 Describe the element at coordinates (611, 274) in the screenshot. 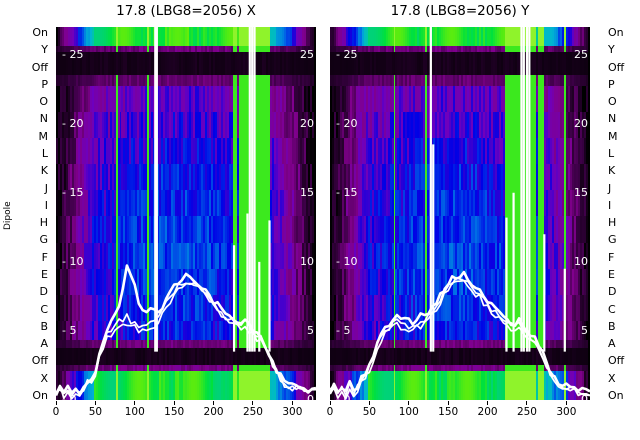

I see `category-label-right-14: E` at that location.